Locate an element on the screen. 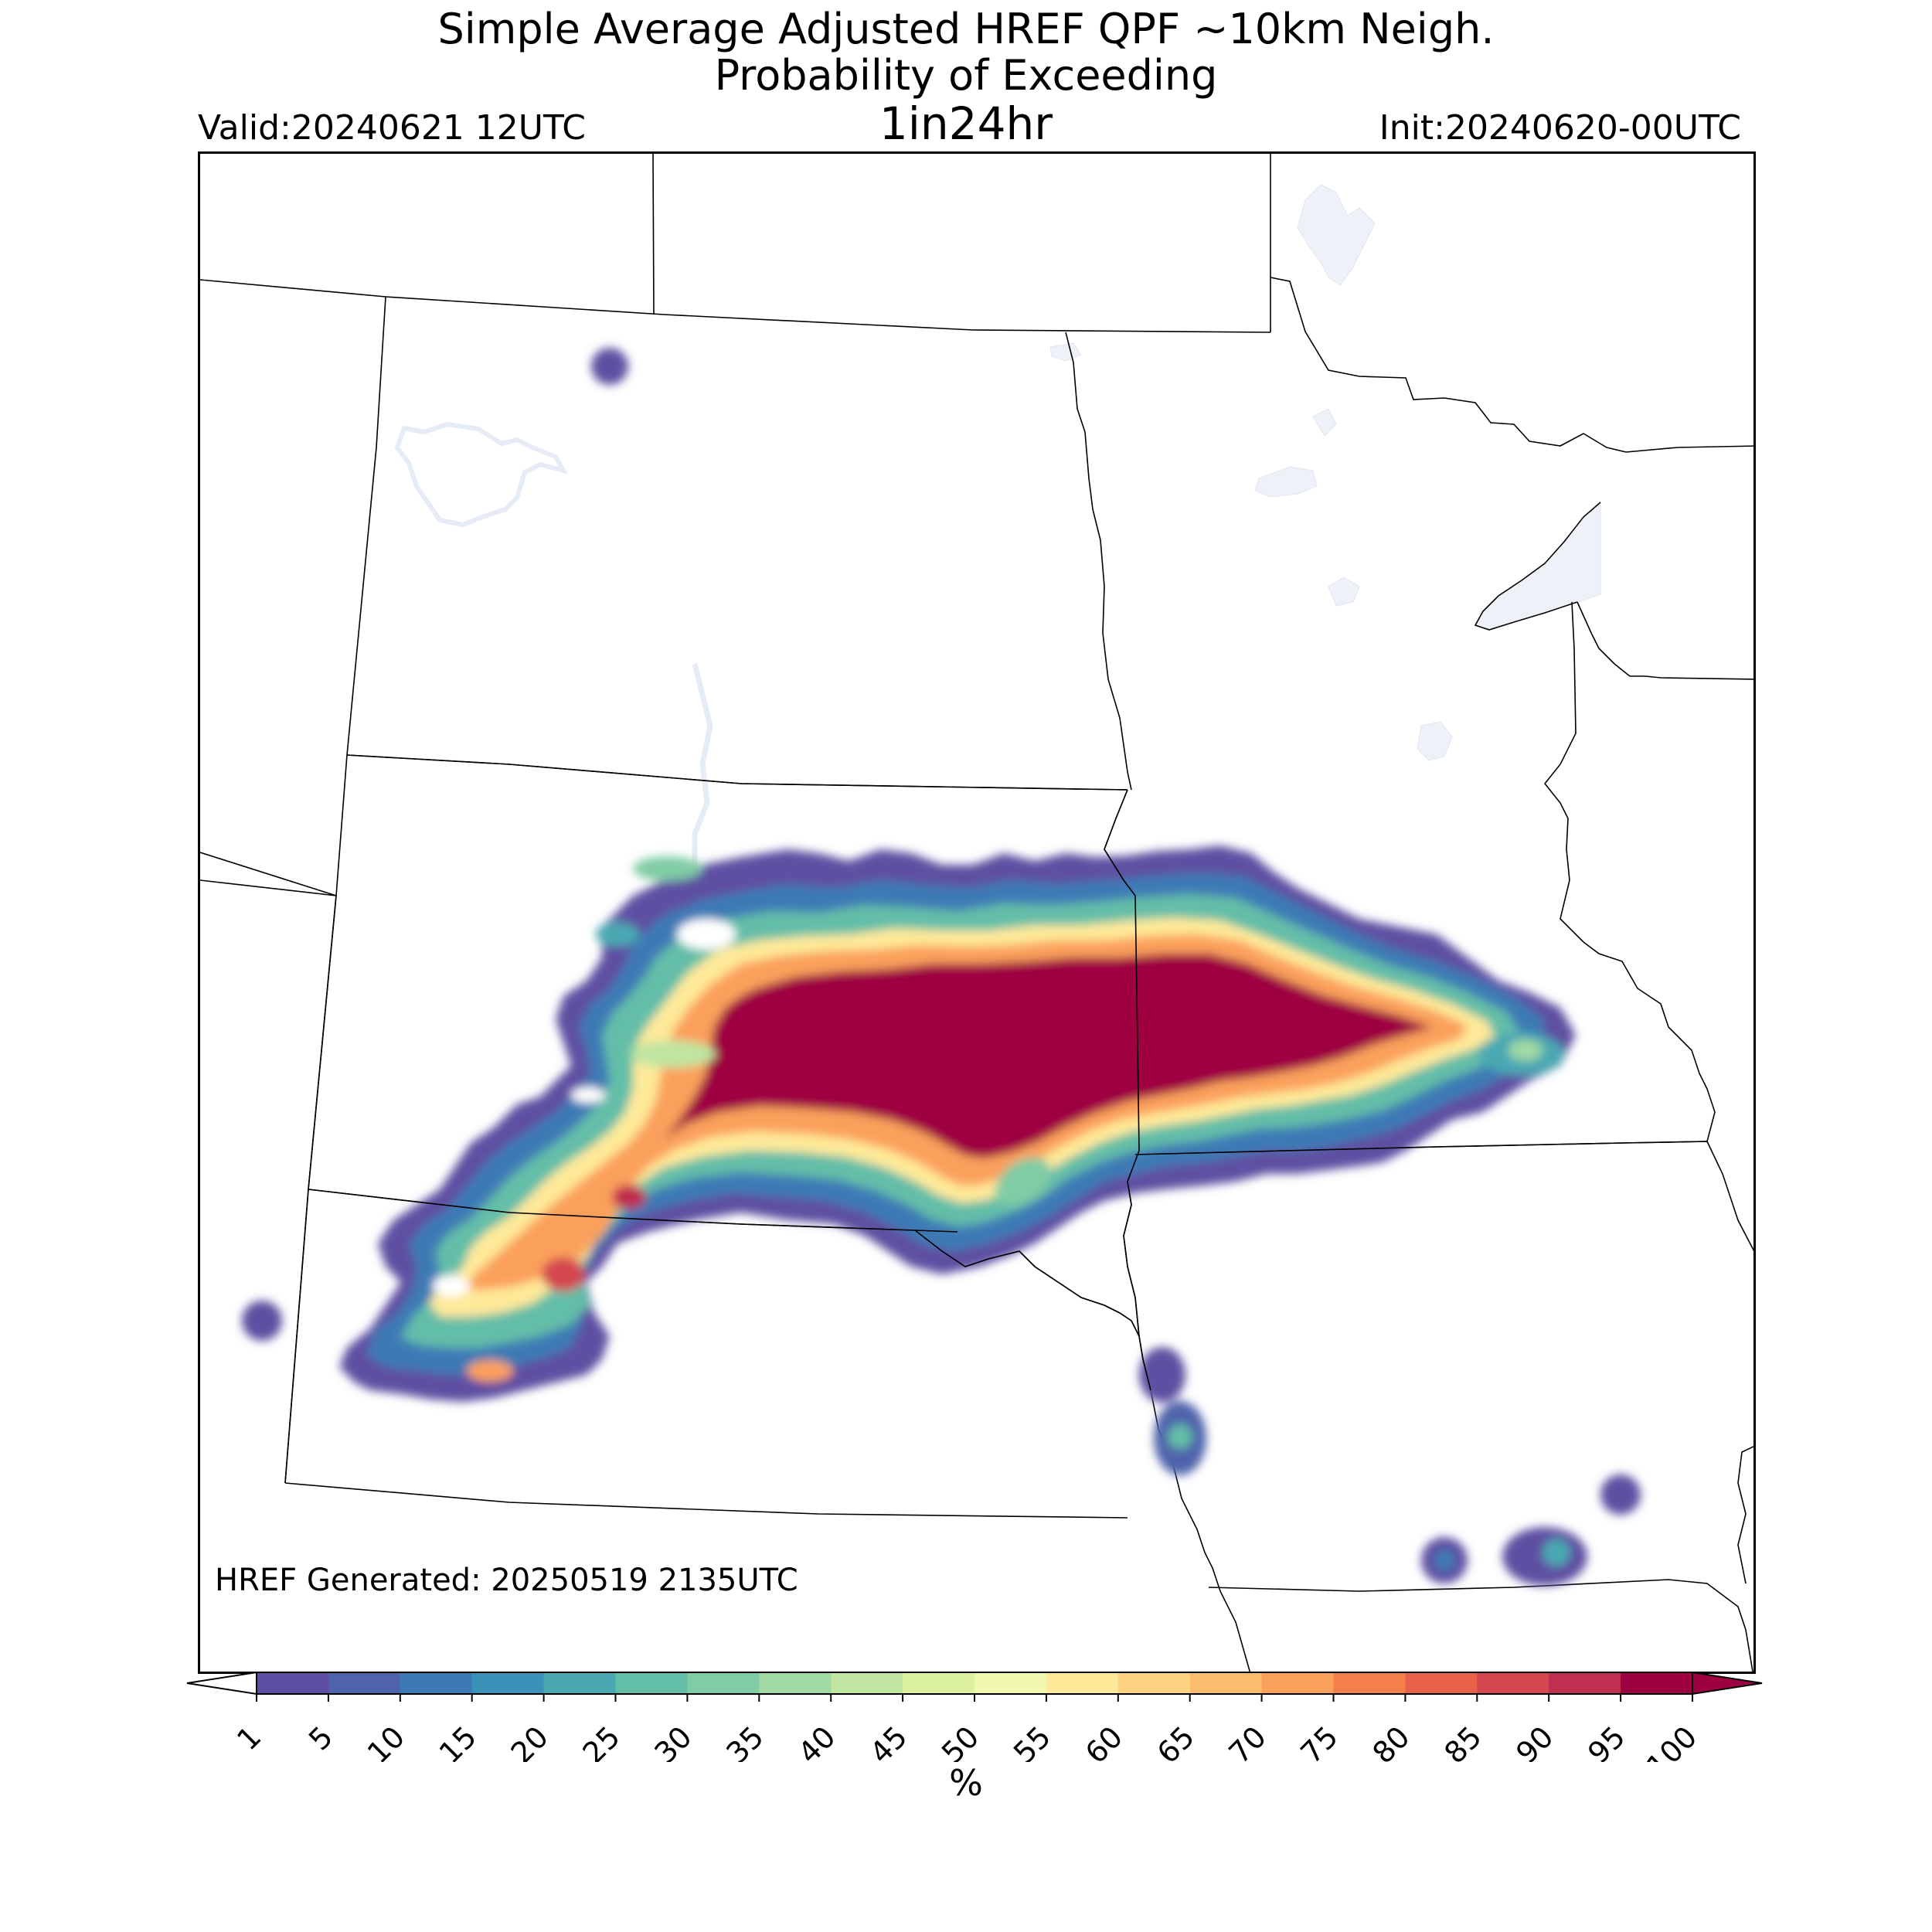 This screenshot has width=1932, height=1932. prob-blob-iowa-a-core is located at coordinates (1445, 1560).